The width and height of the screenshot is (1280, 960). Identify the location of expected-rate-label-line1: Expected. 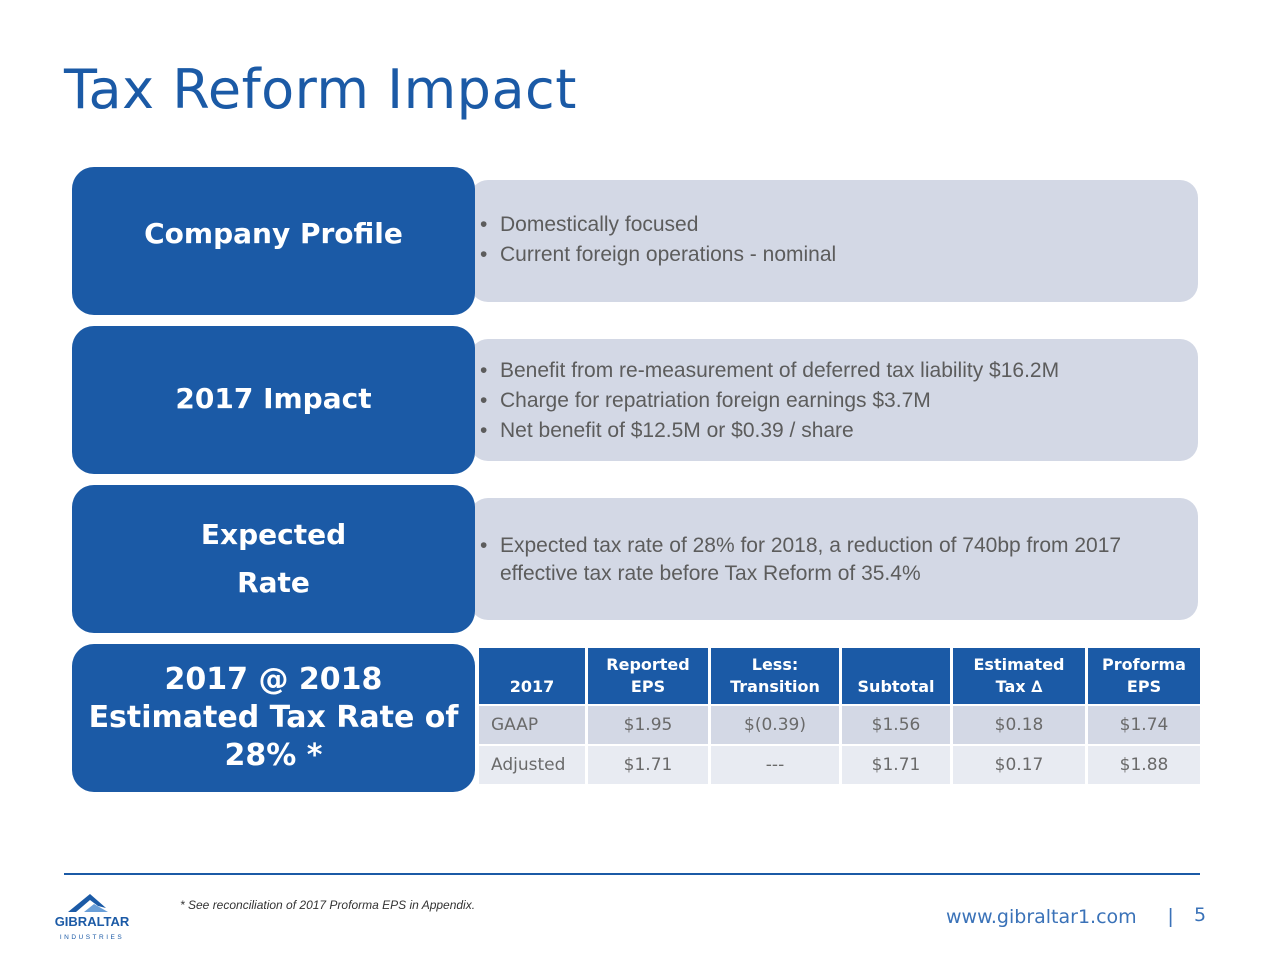
(273, 534).